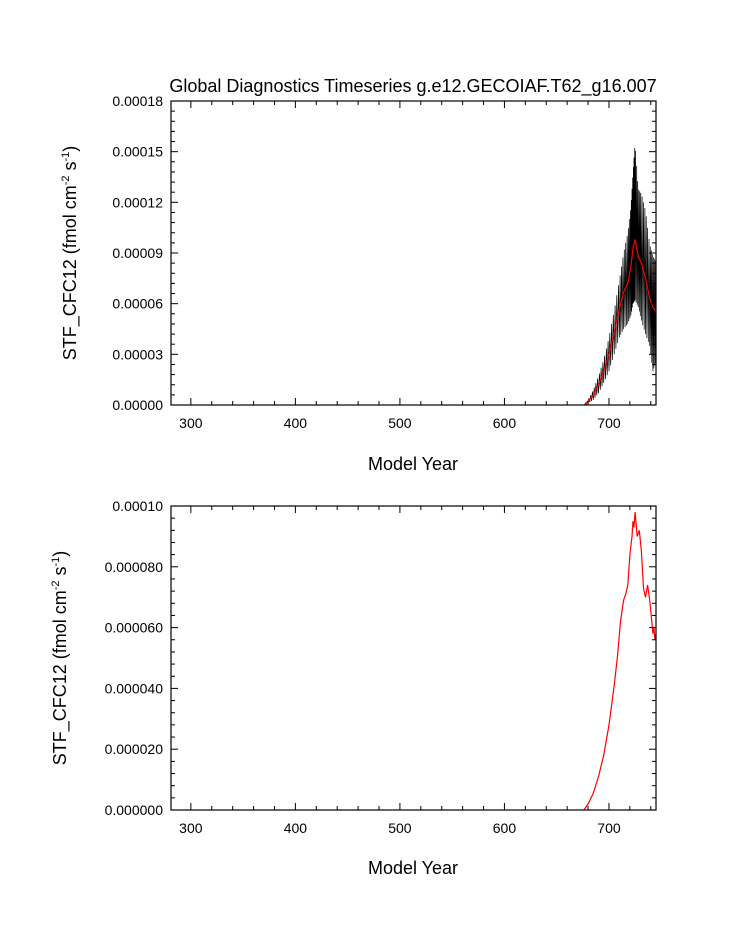 The height and width of the screenshot is (945, 733). I want to click on y-tick-label: 0.00003, so click(137, 354).